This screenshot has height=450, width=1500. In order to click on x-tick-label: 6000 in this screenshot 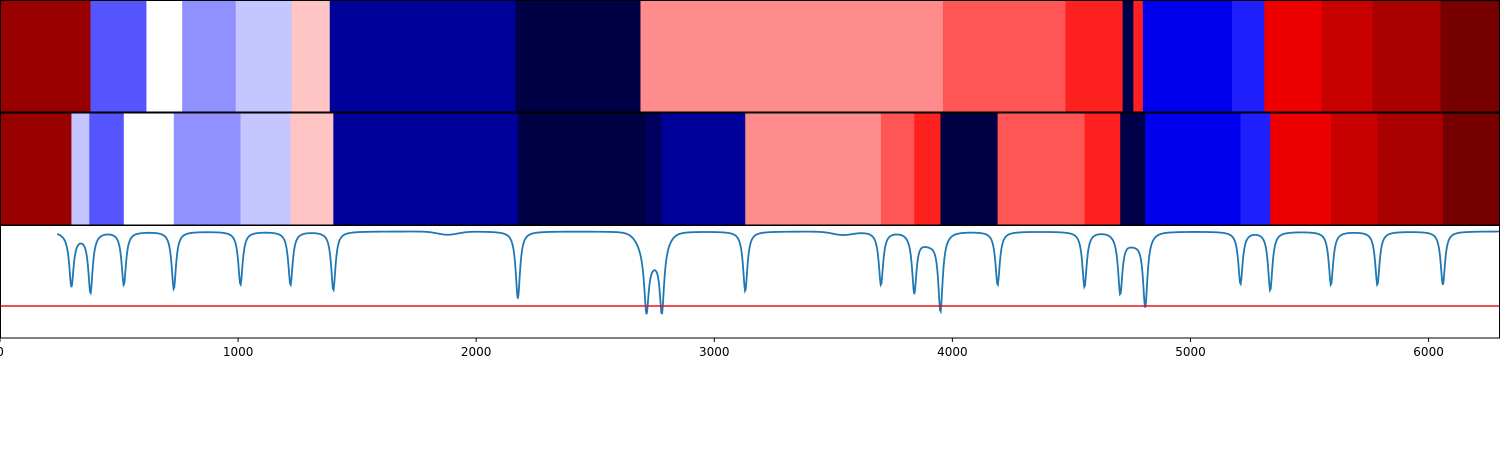, I will do `click(1428, 352)`.